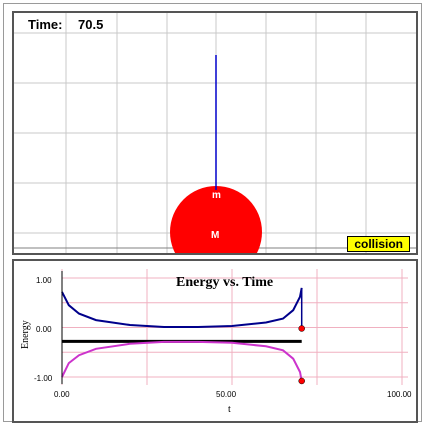  I want to click on y-tick-label: 1.00, so click(44, 280).